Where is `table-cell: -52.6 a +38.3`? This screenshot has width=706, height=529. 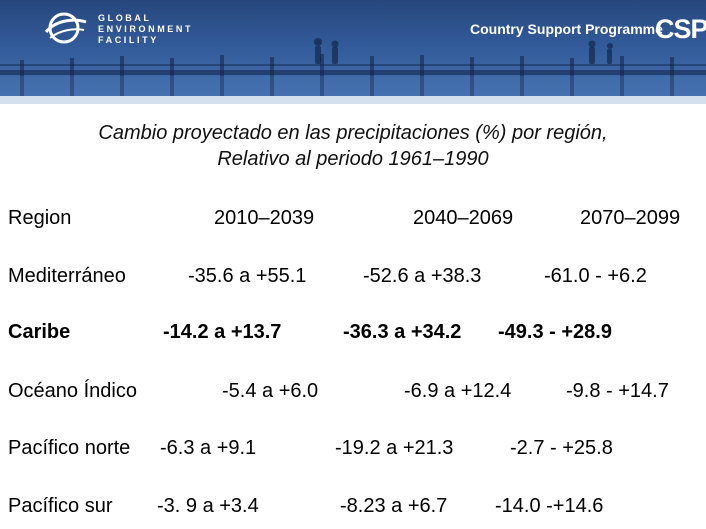 table-cell: -52.6 a +38.3 is located at coordinates (422, 276).